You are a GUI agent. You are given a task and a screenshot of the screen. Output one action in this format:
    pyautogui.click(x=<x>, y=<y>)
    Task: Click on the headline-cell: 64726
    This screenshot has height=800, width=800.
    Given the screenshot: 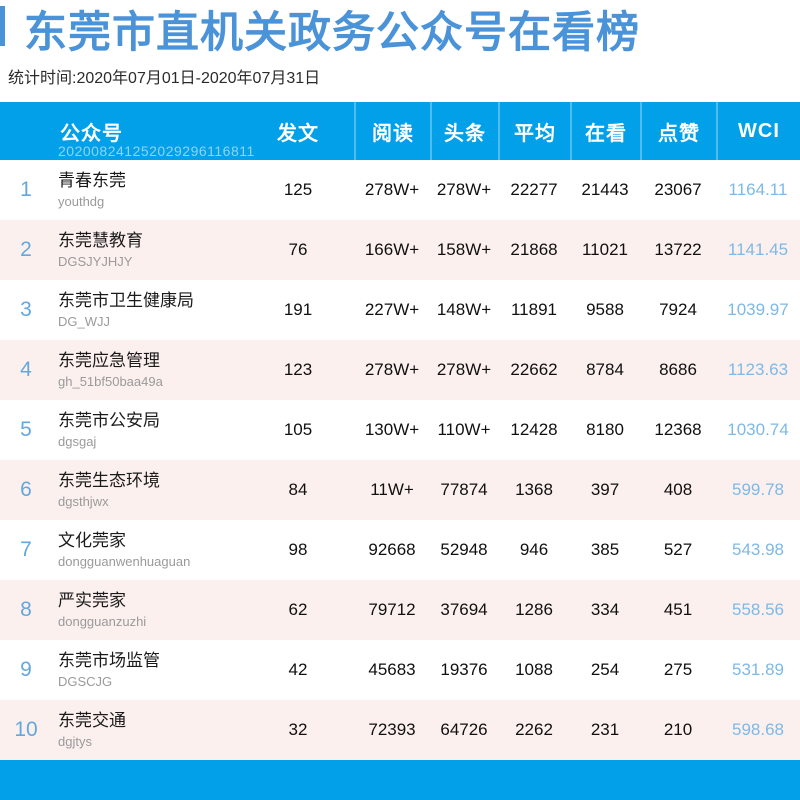 What is the action you would take?
    pyautogui.click(x=464, y=729)
    